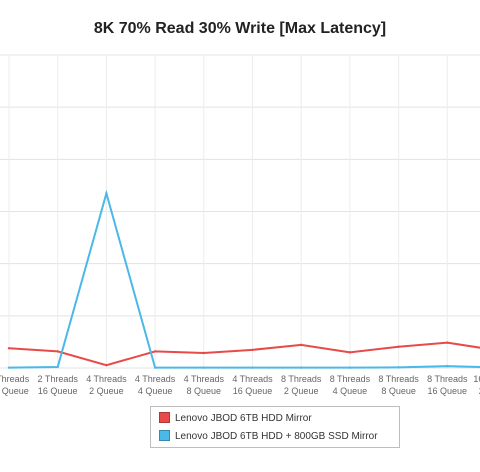 The image size is (480, 472). I want to click on x-tick-label: 4 Threads 2 Queue, so click(106, 385).